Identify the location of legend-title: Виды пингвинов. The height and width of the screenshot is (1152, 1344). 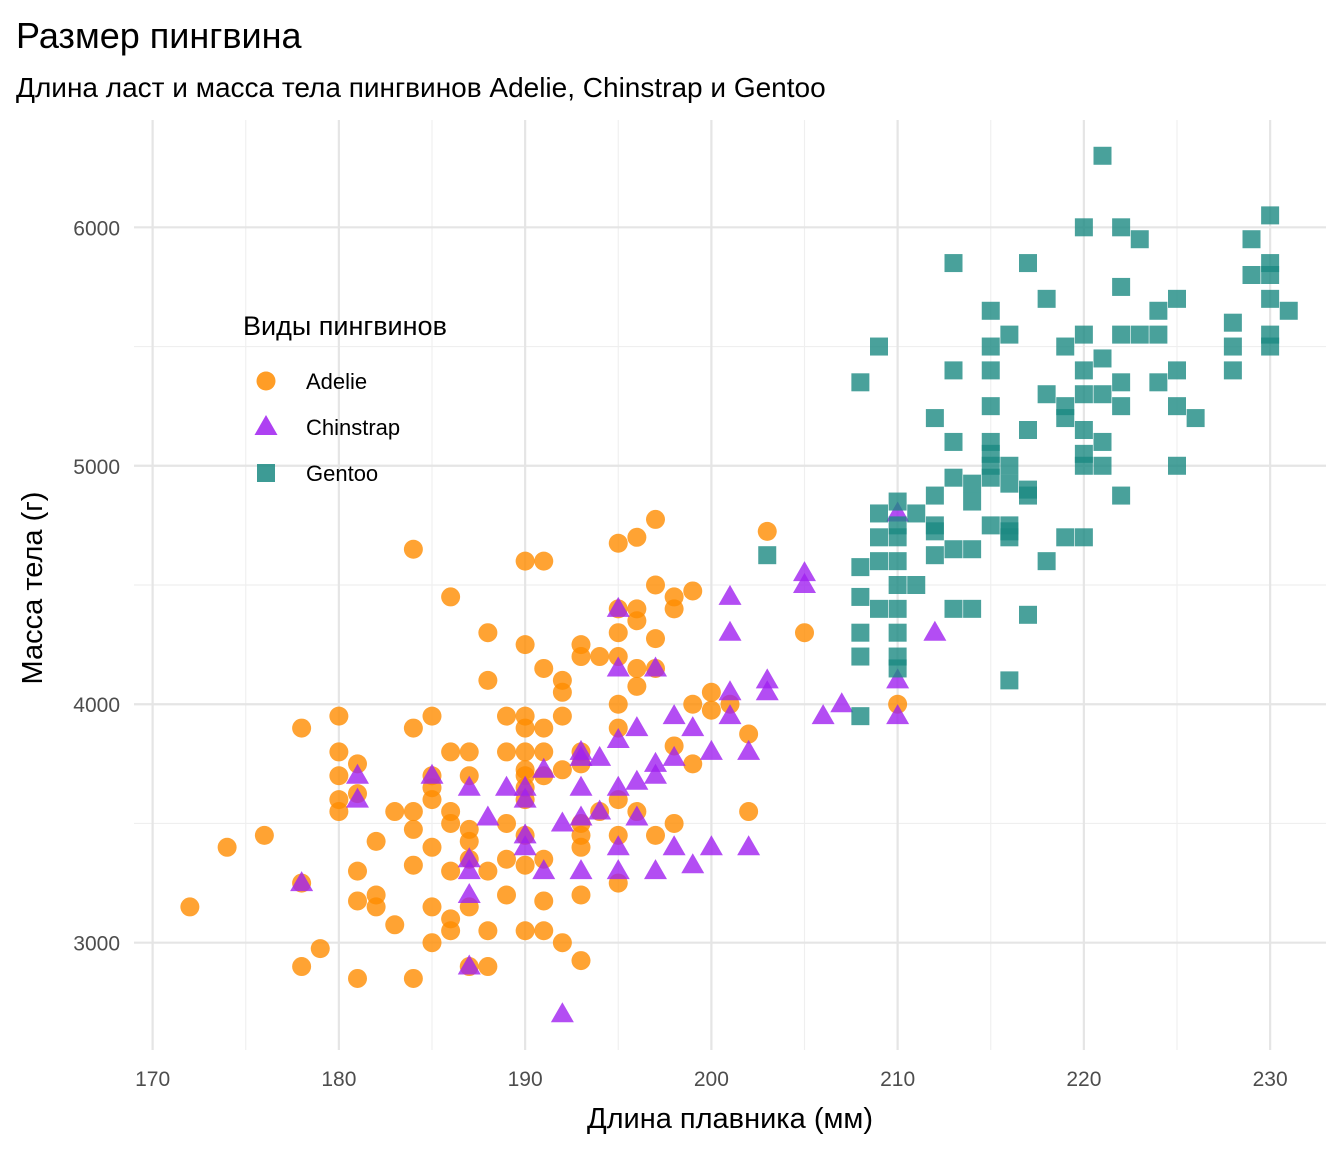
(345, 326).